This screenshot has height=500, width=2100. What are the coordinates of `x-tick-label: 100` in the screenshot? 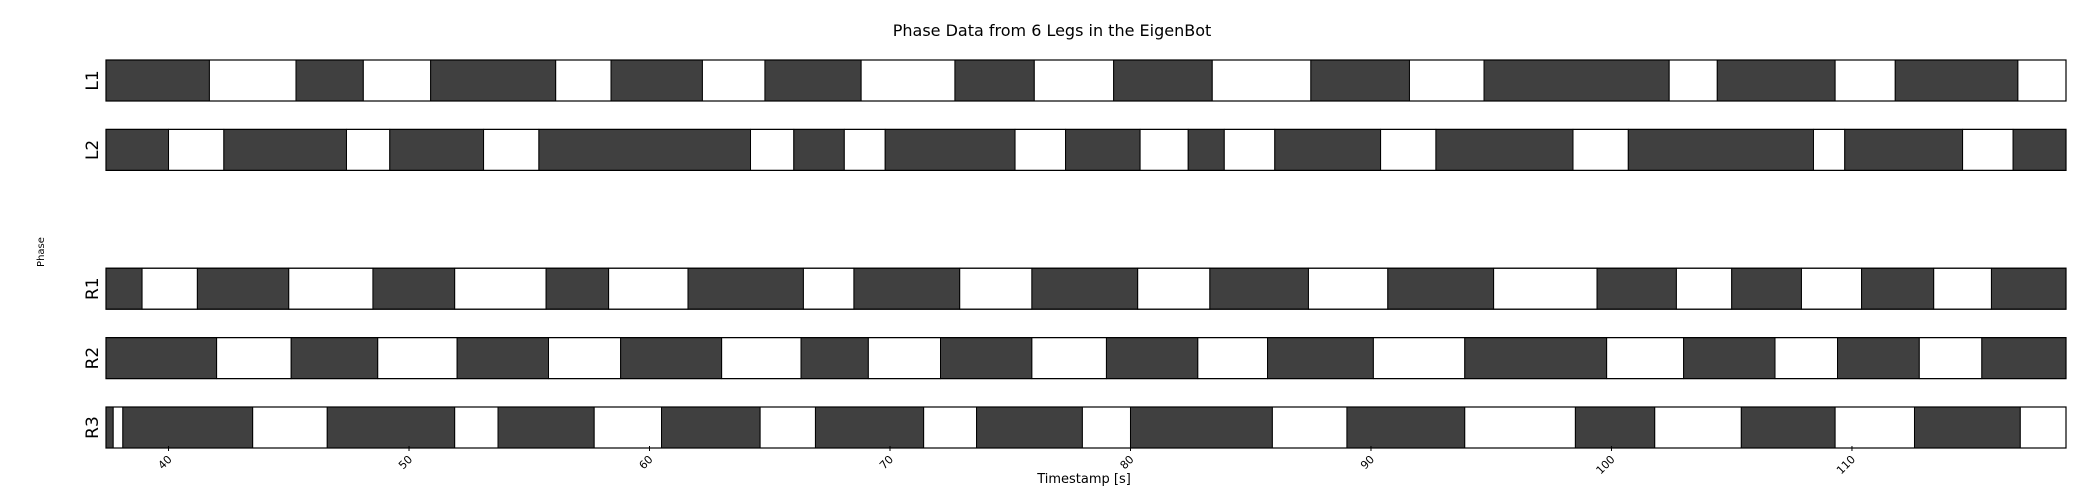 It's located at (1606, 465).